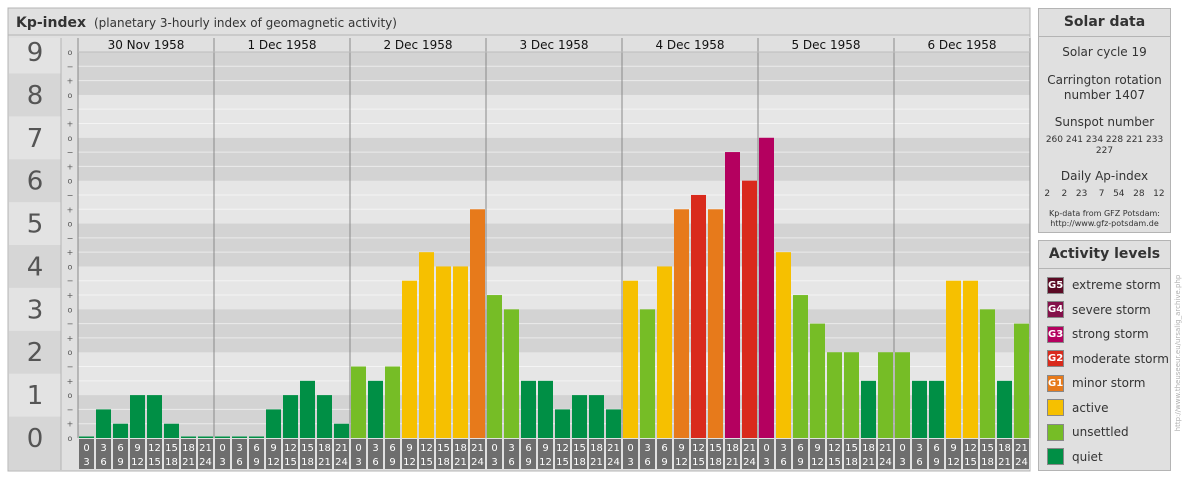 This screenshot has height=480, width=1184. I want to click on legend-item: unsettled, so click(1104, 432).